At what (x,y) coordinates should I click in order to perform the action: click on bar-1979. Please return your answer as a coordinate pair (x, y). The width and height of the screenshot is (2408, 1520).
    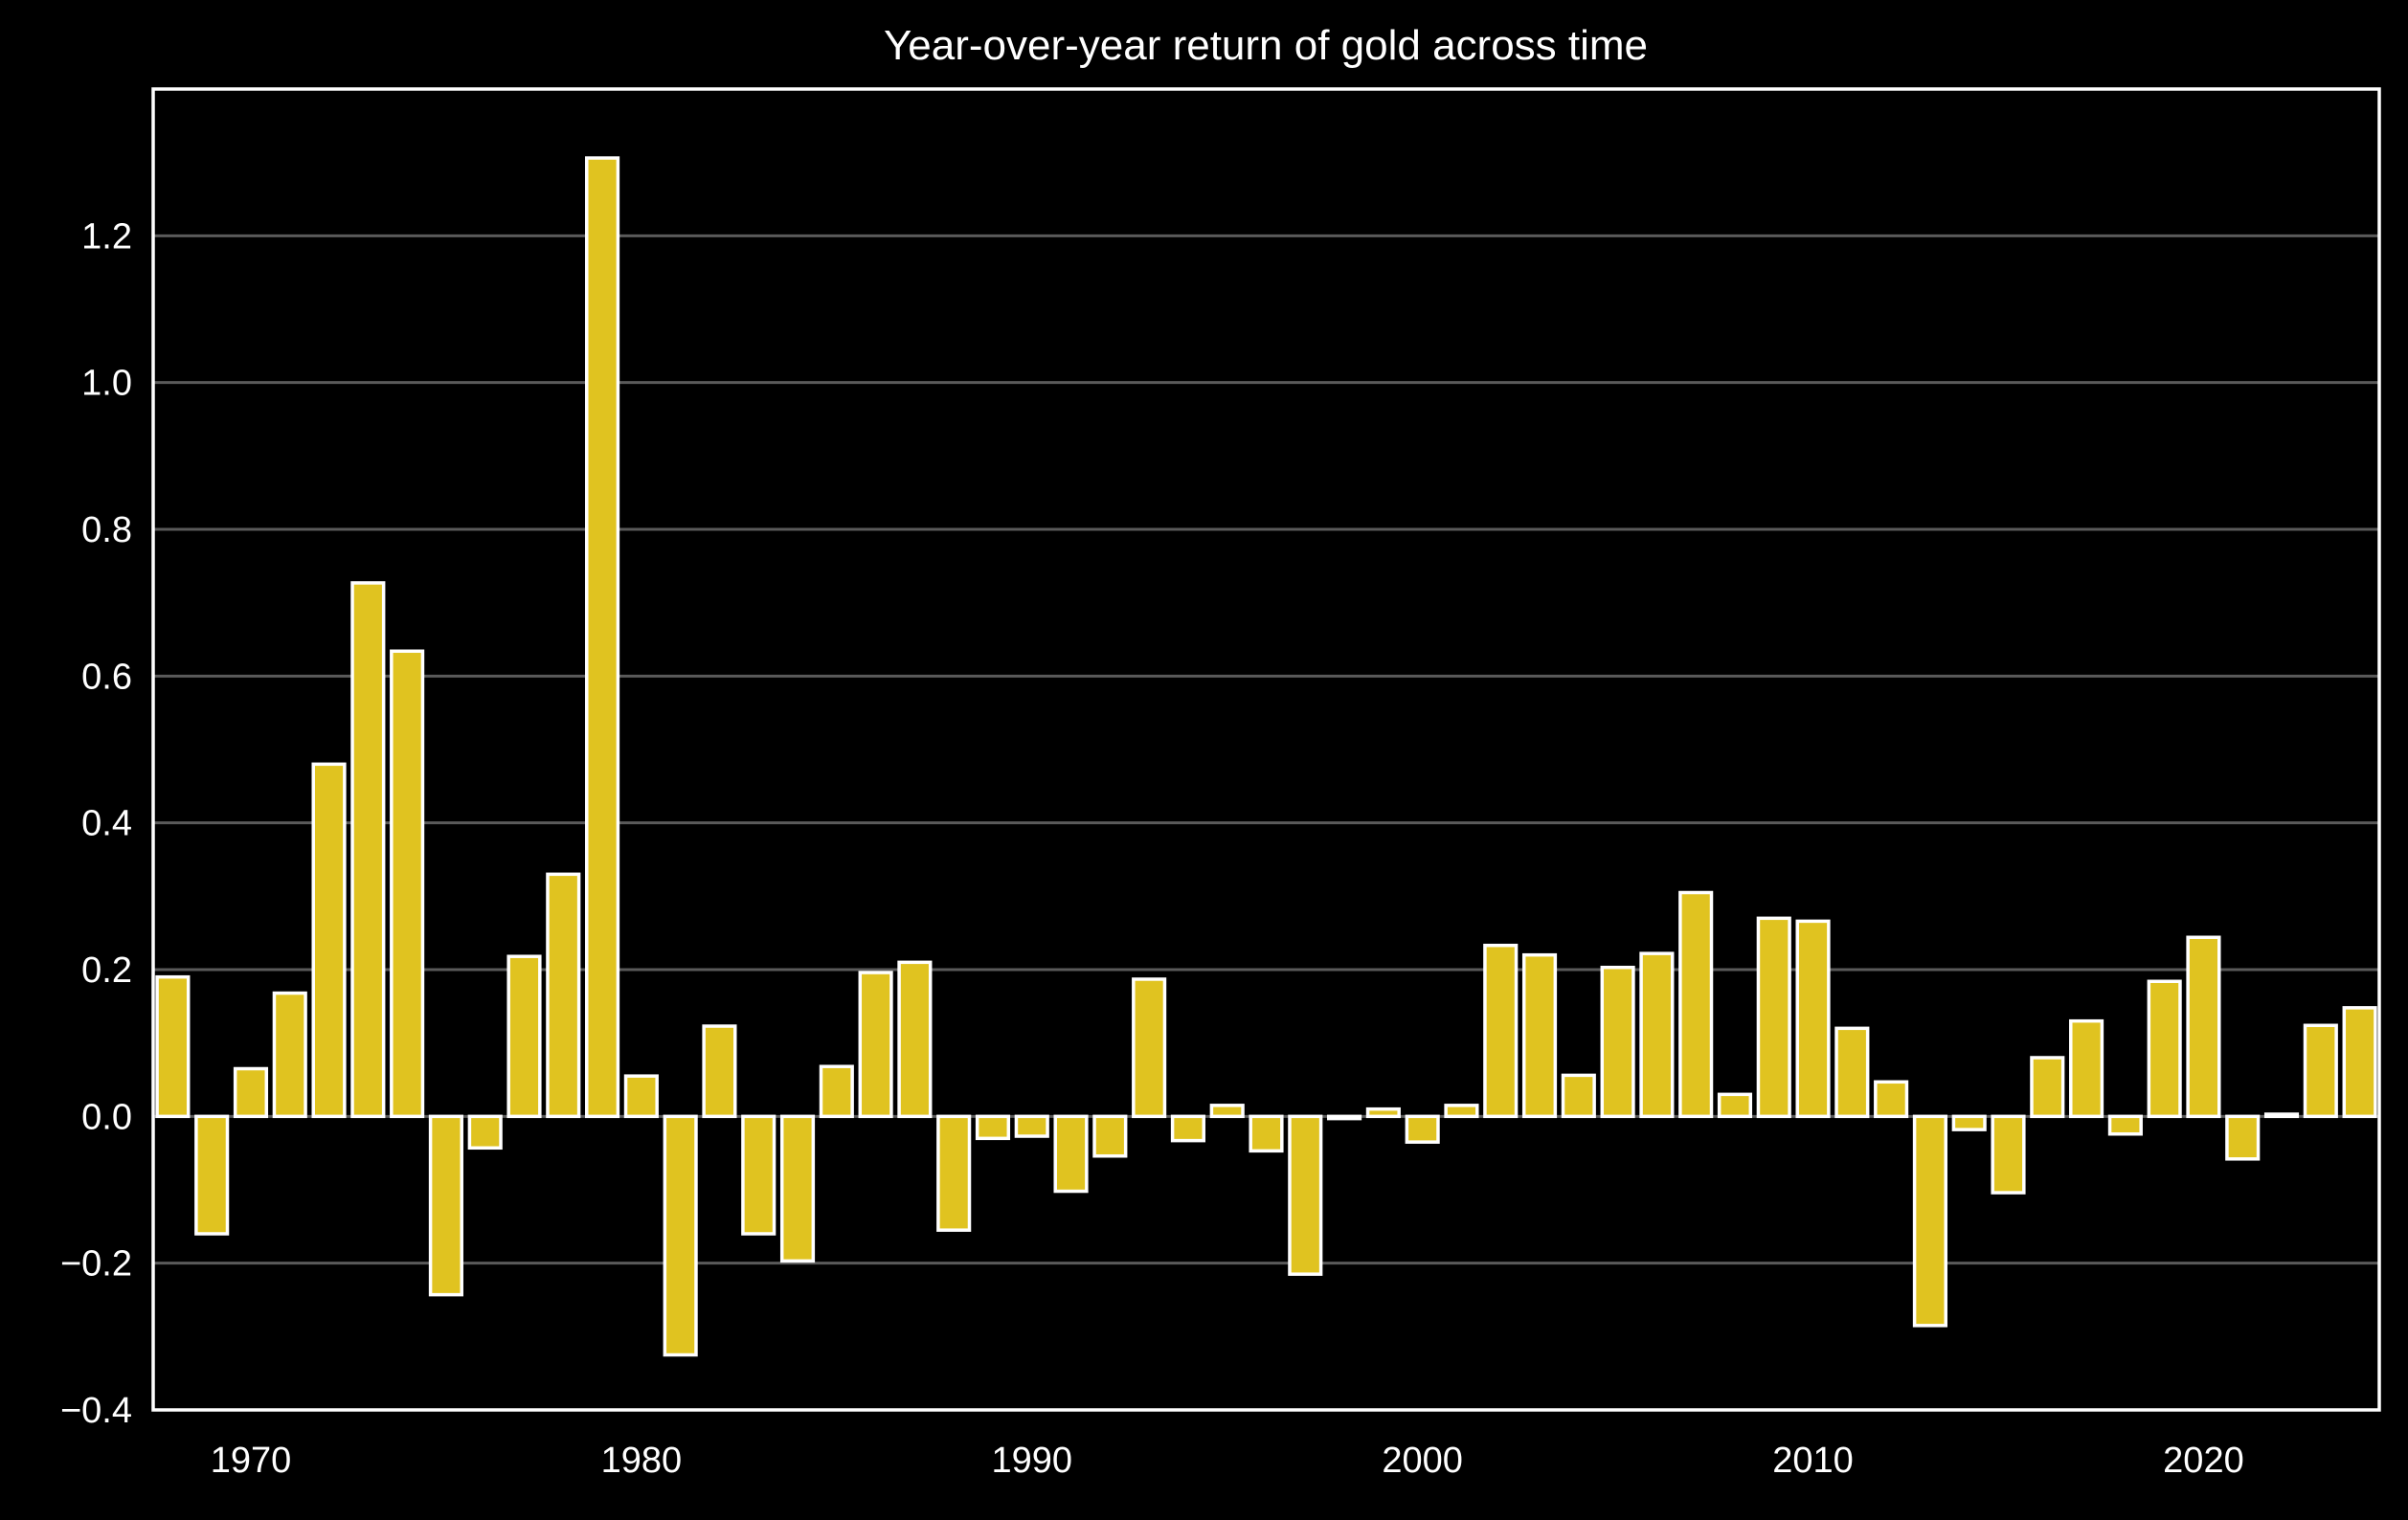
    Looking at the image, I should click on (603, 637).